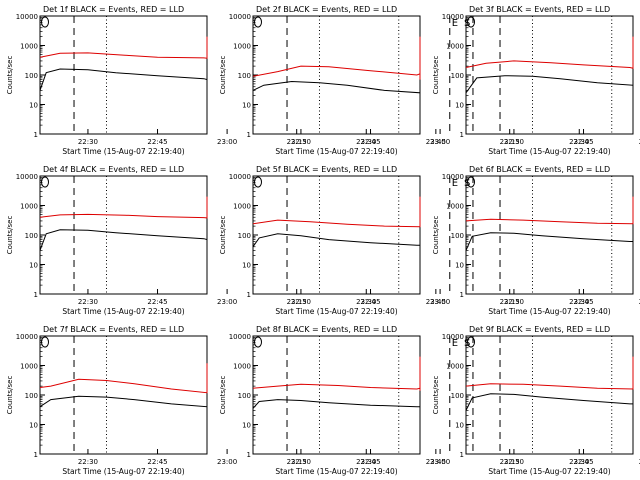  What do you see at coordinates (436, 75) in the screenshot?
I see `chart-3-ylabel: Counts/sec` at bounding box center [436, 75].